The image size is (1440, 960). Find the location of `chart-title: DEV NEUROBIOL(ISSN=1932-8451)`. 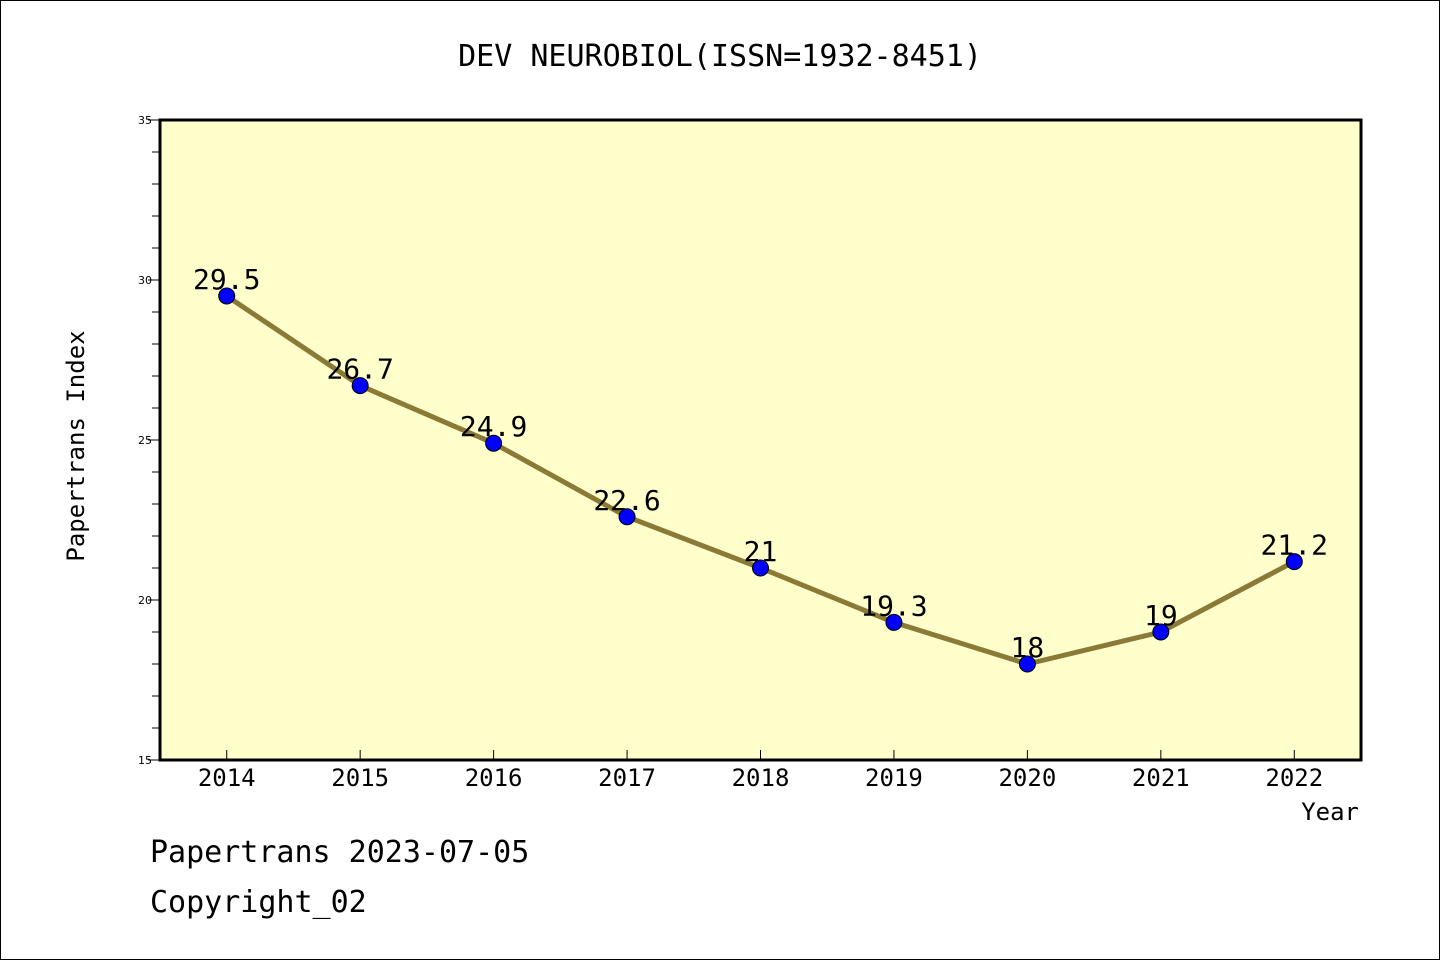

chart-title: DEV NEUROBIOL(ISSN=1932-8451) is located at coordinates (720, 56).